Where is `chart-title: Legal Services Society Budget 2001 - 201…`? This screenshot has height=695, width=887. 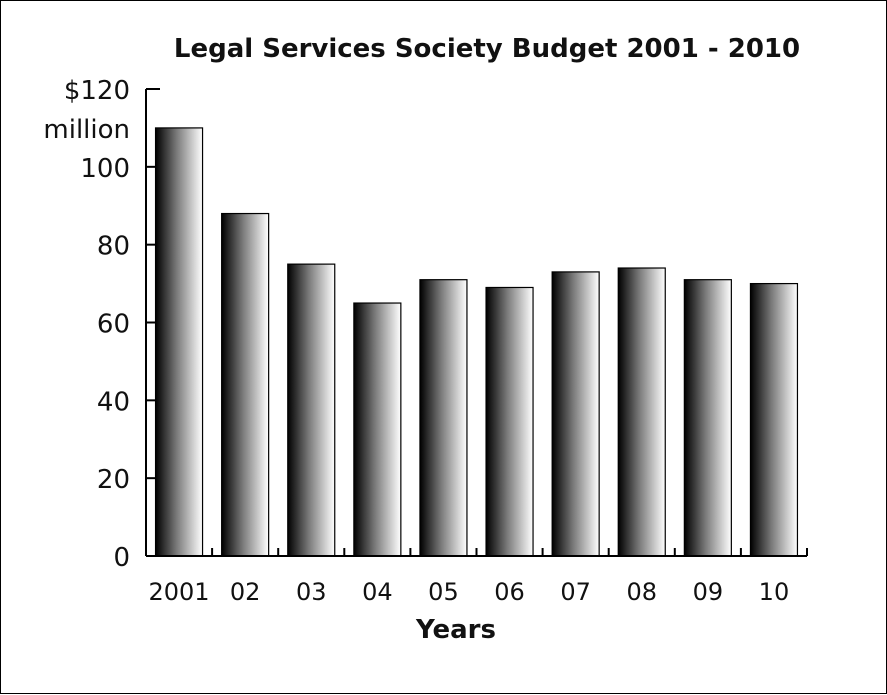 chart-title: Legal Services Society Budget 2001 - 201… is located at coordinates (487, 49).